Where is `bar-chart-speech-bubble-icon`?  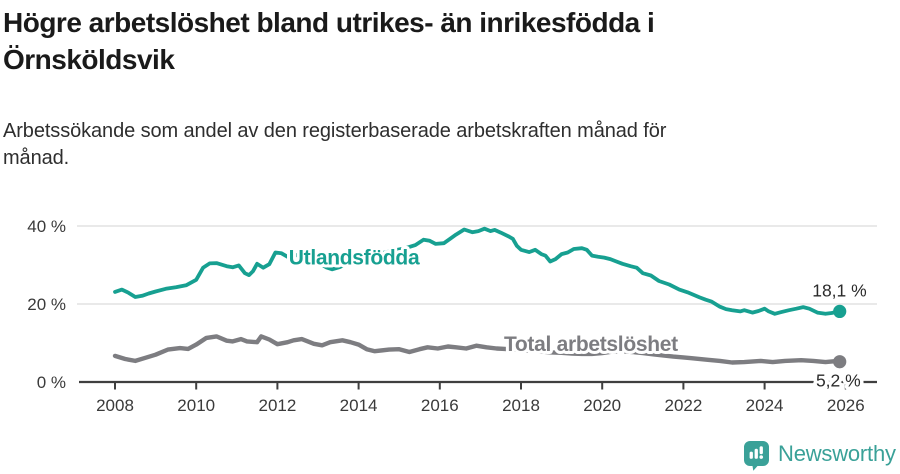
bar-chart-speech-bubble-icon is located at coordinates (756, 456).